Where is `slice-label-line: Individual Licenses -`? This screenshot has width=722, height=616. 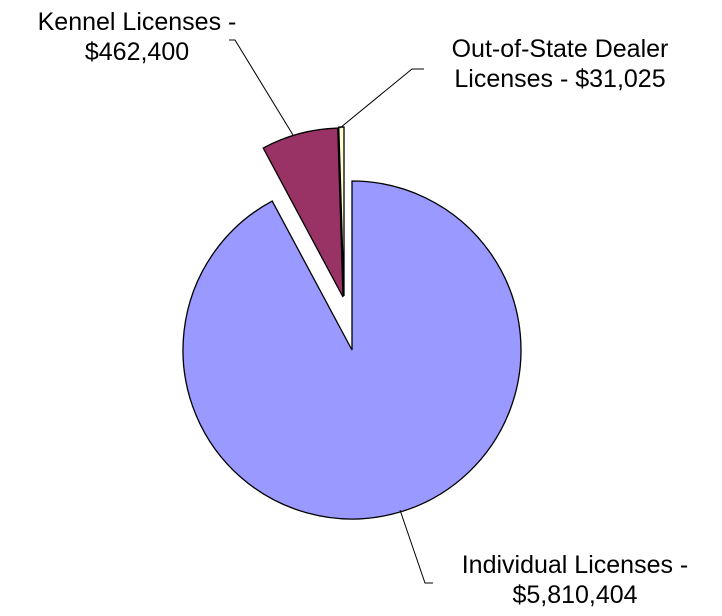 slice-label-line: Individual Licenses - is located at coordinates (575, 565).